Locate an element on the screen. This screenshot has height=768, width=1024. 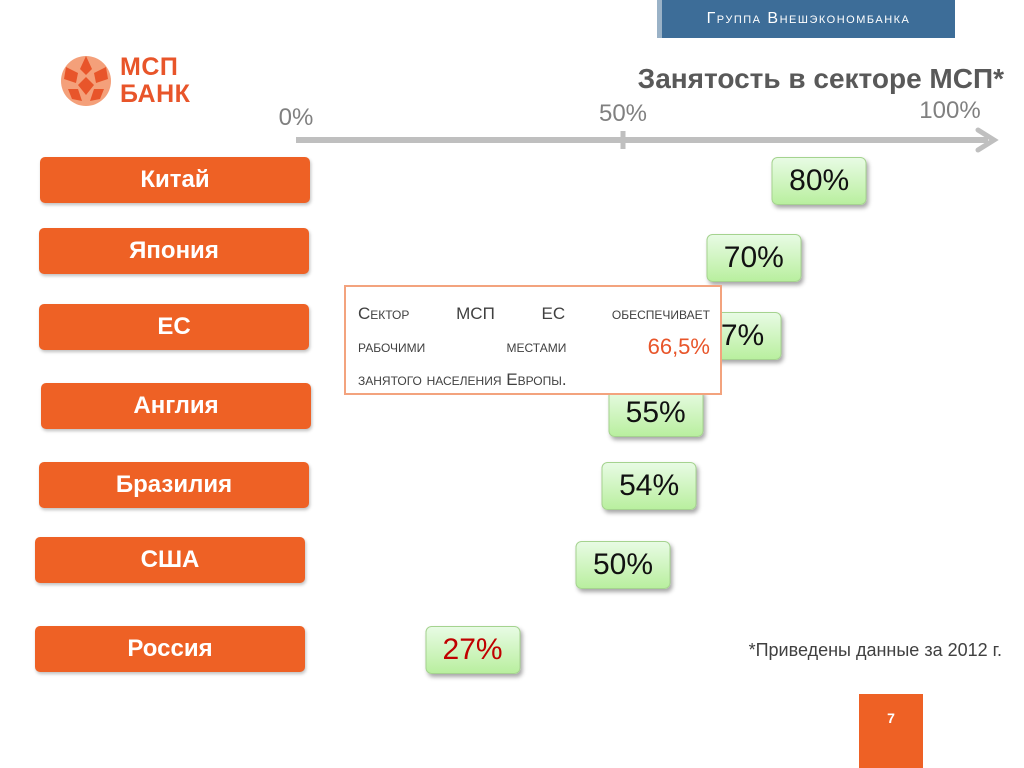
value-badge: 80% is located at coordinates (819, 181).